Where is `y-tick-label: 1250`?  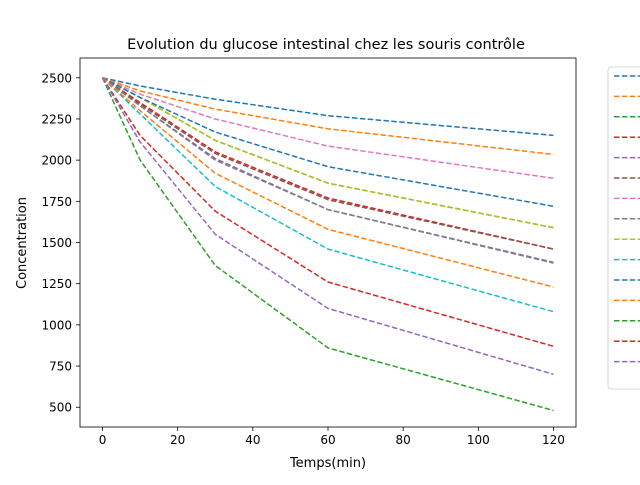
y-tick-label: 1250 is located at coordinates (56, 284).